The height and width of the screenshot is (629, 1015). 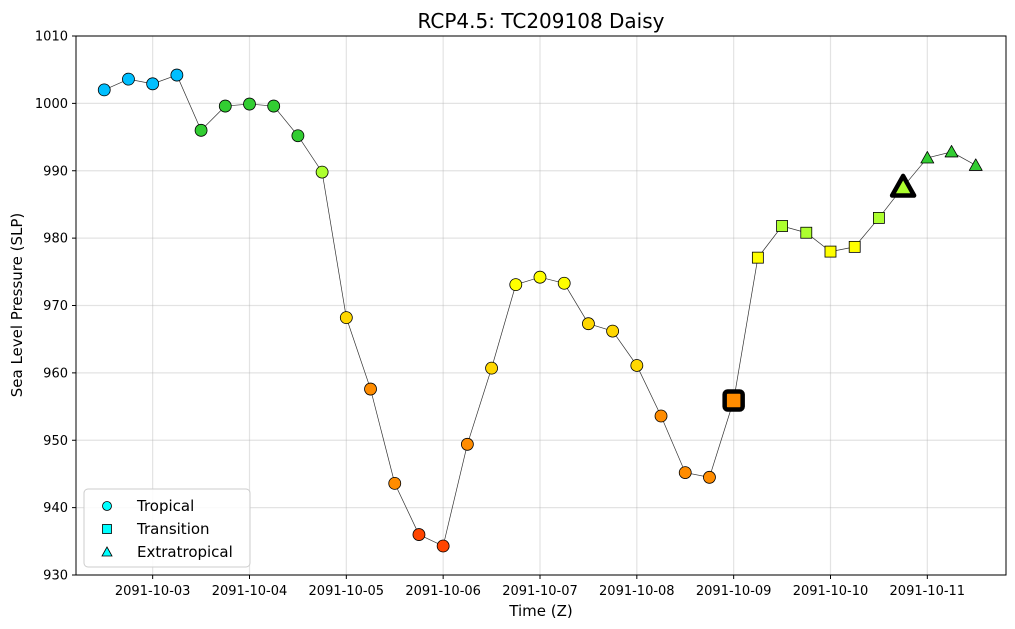 I want to click on legend-extratropical-label: Extratropical, so click(x=185, y=552).